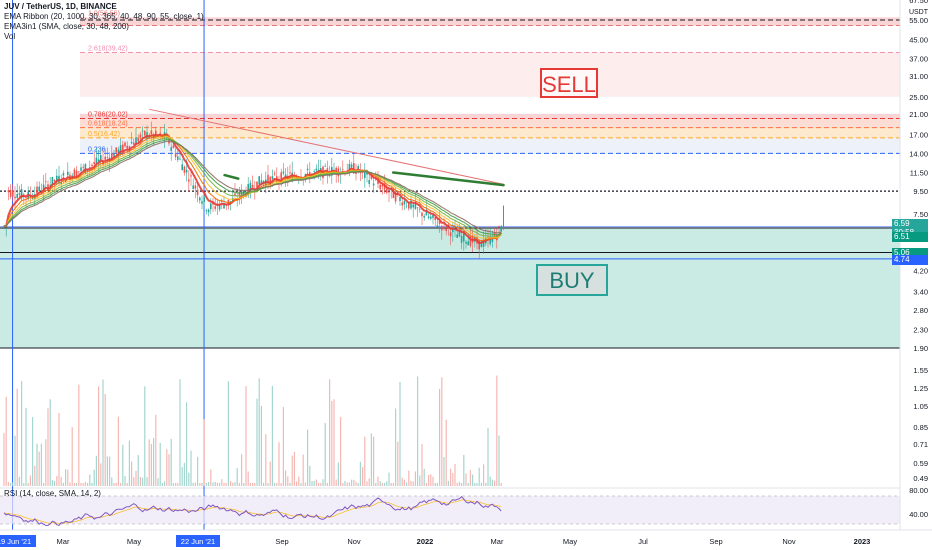  I want to click on price-tick-label: 9.50, so click(920, 191).